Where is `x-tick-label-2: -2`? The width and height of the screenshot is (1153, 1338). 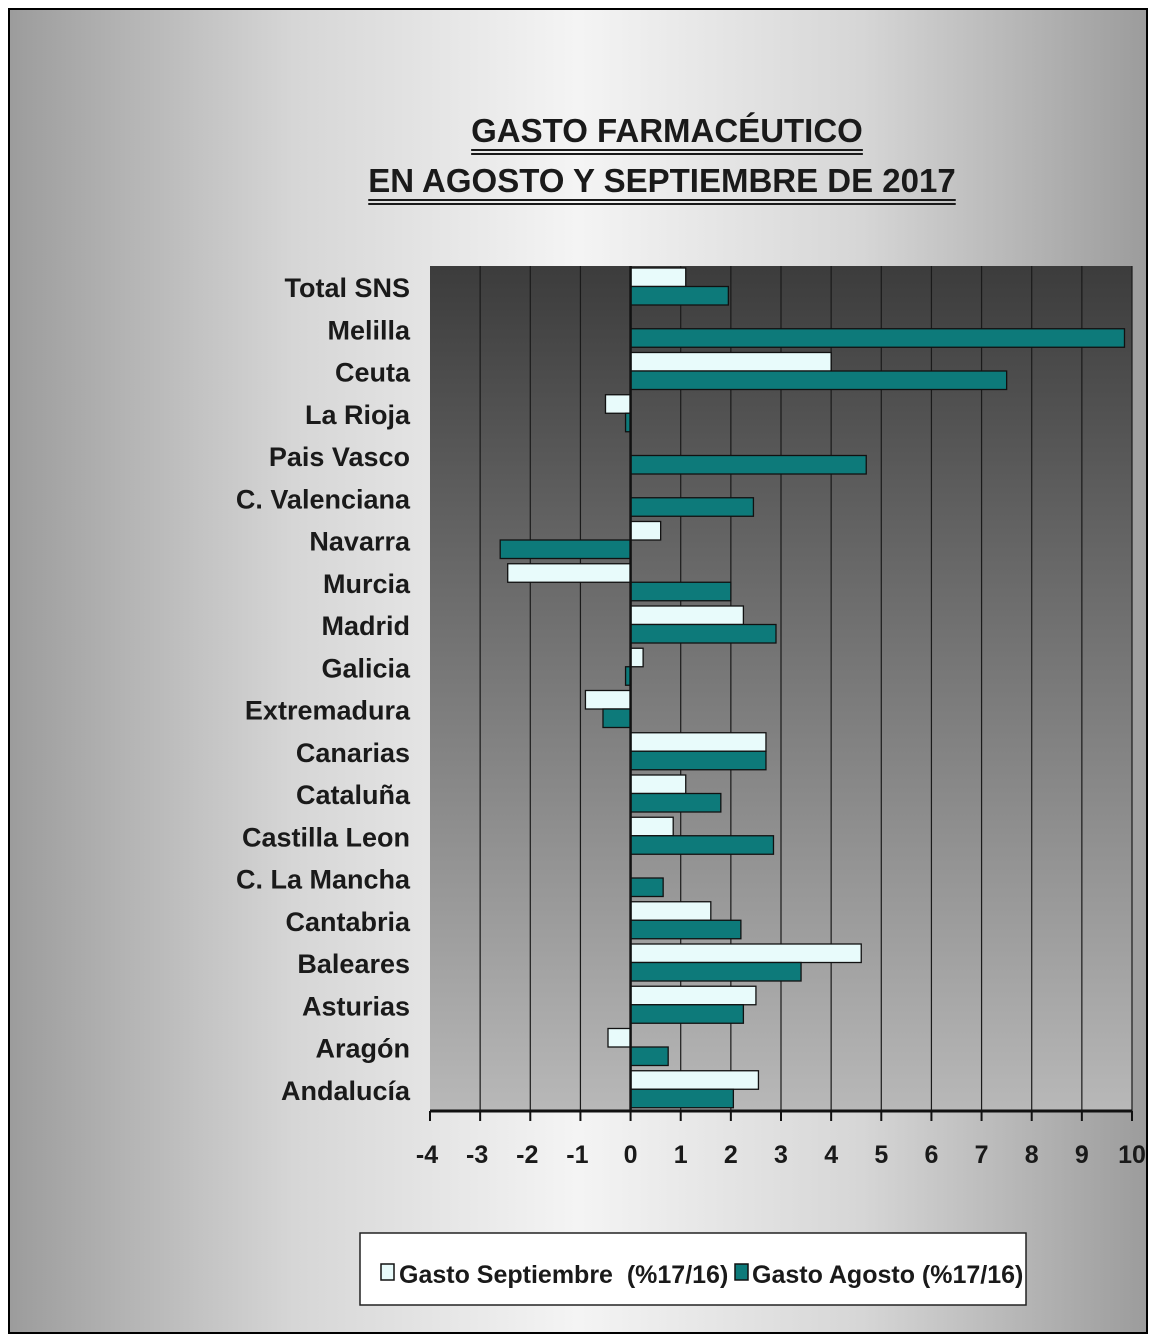
x-tick-label-2: -2 is located at coordinates (527, 1155).